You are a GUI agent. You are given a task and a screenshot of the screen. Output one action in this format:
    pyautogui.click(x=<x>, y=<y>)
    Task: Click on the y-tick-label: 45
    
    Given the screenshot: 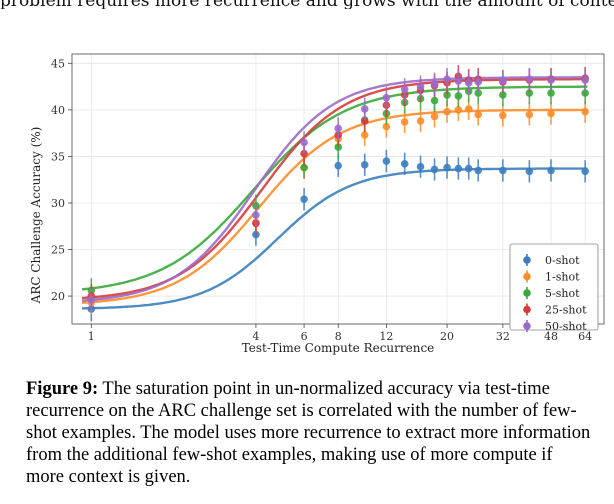 What is the action you would take?
    pyautogui.click(x=58, y=63)
    